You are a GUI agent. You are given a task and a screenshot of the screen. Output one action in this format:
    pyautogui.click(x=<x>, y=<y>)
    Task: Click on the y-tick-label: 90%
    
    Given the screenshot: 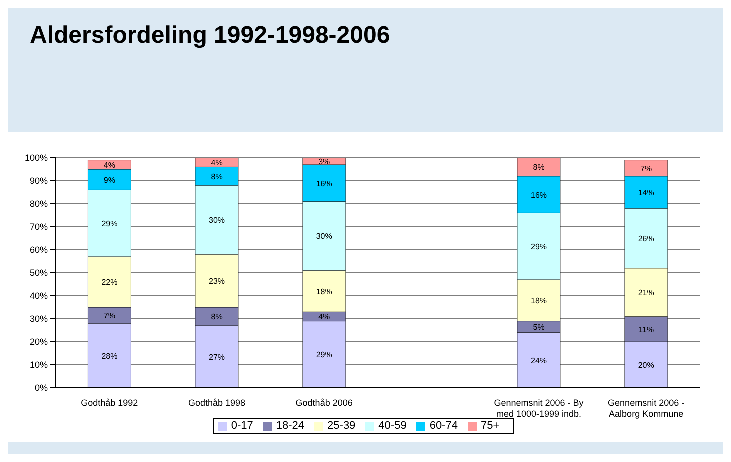 What is the action you would take?
    pyautogui.click(x=39, y=181)
    